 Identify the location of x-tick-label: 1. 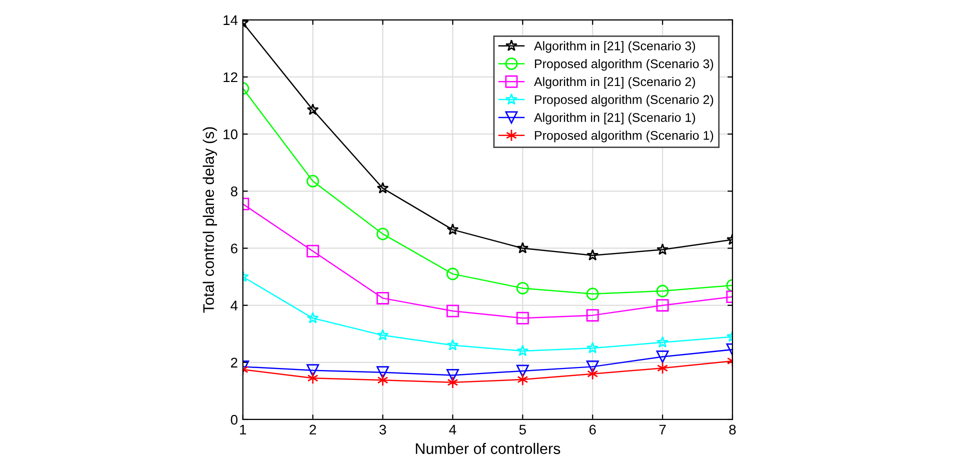
(243, 429).